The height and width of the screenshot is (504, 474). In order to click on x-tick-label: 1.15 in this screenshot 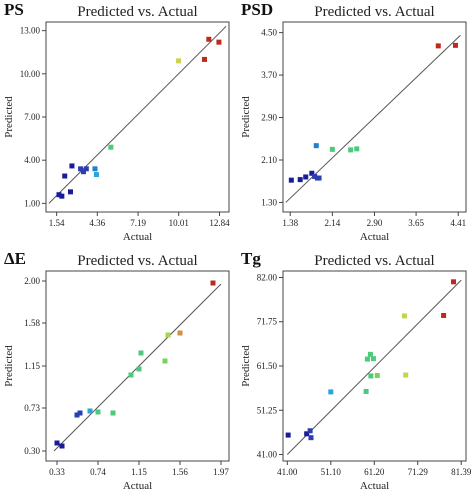, I will do `click(139, 472)`.